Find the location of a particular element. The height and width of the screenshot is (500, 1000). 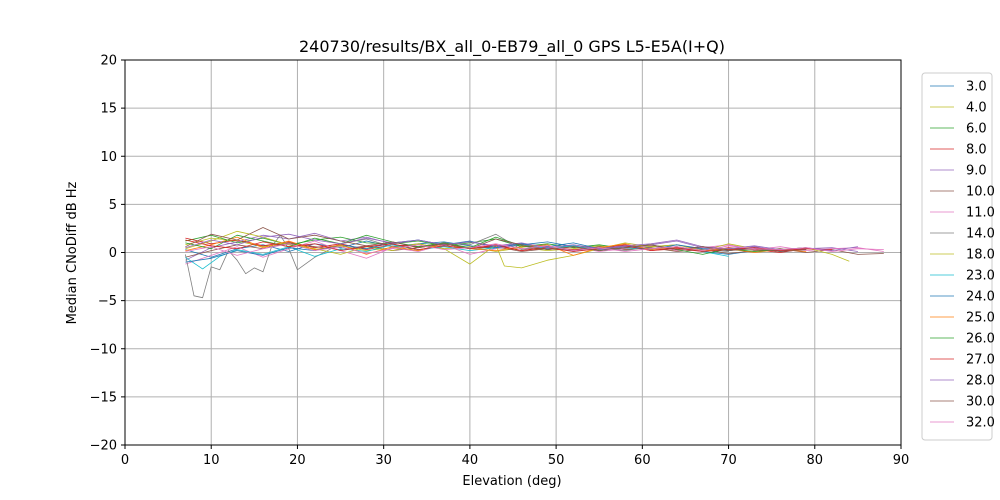

legend-label: 6.0 is located at coordinates (976, 129).